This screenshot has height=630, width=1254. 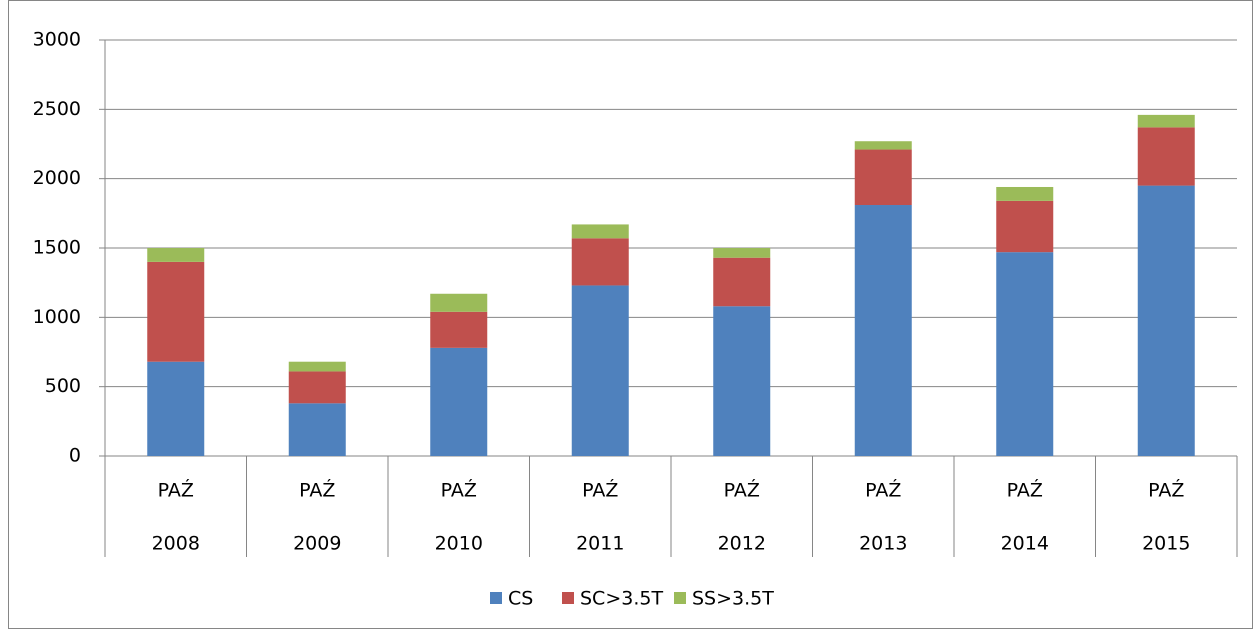 I want to click on x-tick-label: 2011, so click(x=600, y=544).